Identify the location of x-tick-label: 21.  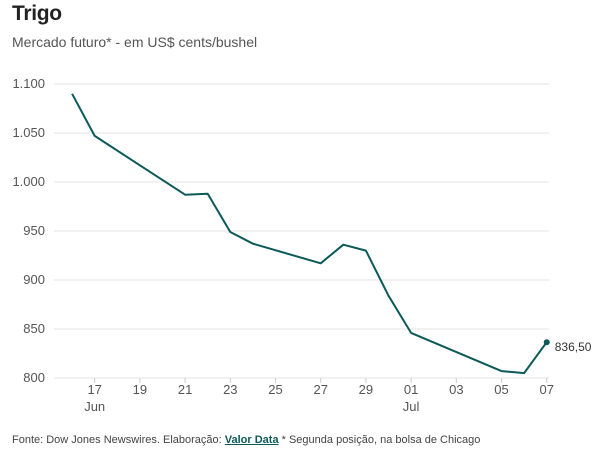
(185, 389).